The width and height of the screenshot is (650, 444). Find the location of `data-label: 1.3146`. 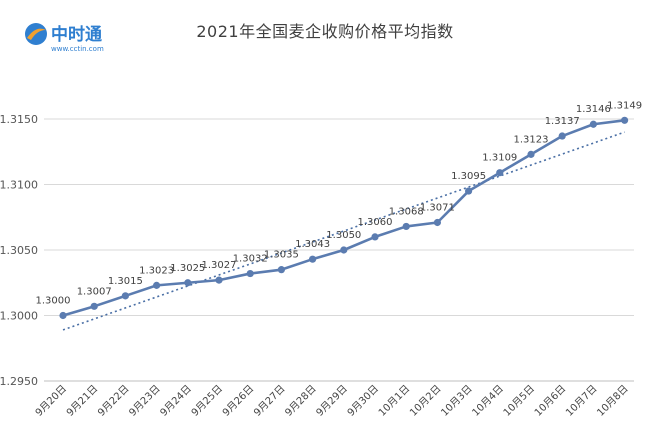

data-label: 1.3146 is located at coordinates (593, 109).